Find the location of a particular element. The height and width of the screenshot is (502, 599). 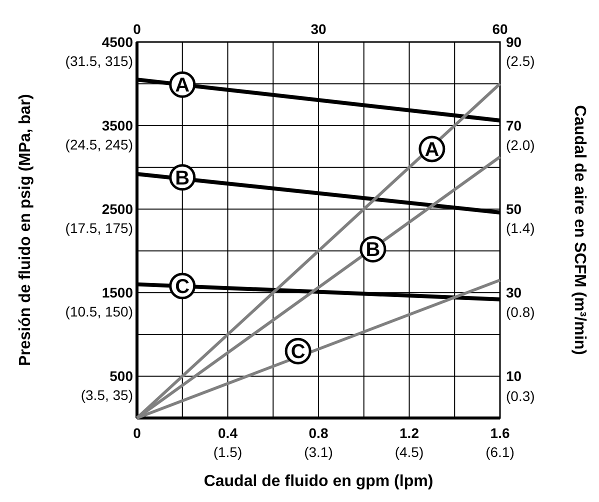

y3-tick-label: (0.8) is located at coordinates (520, 312).